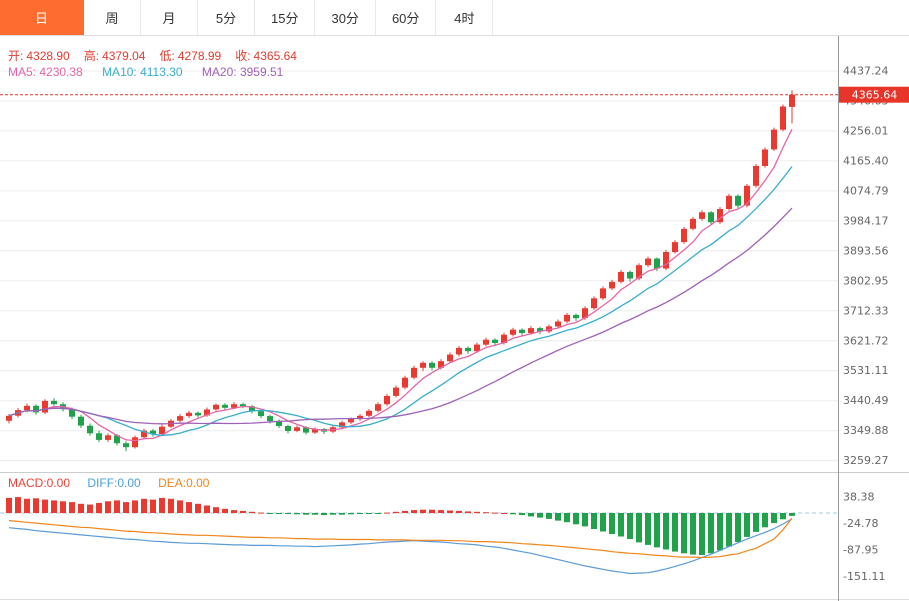 The height and width of the screenshot is (601, 909). Describe the element at coordinates (866, 130) in the screenshot. I see `price-axis-label: 4256.01` at that location.